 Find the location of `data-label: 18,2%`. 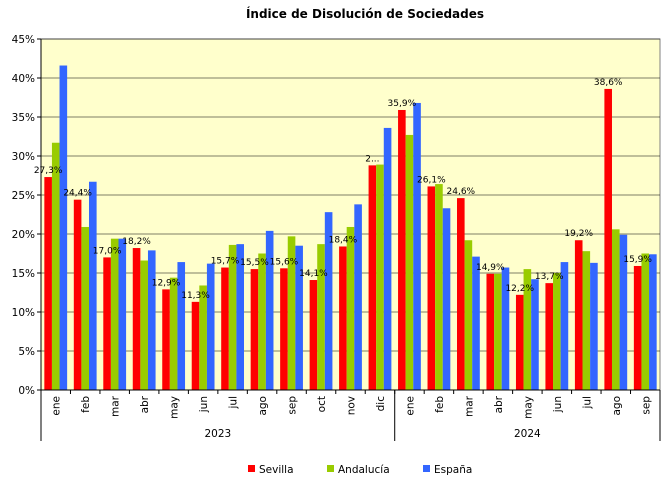

data-label: 18,2% is located at coordinates (136, 242).